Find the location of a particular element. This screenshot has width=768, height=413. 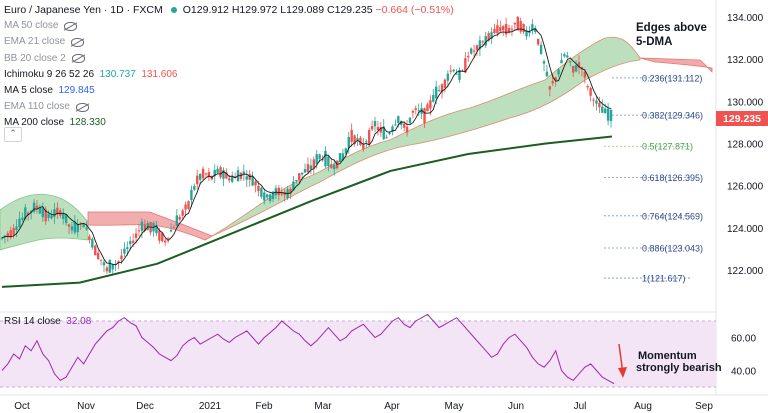

fib-level-label: 0.236(131.112) is located at coordinates (672, 78).